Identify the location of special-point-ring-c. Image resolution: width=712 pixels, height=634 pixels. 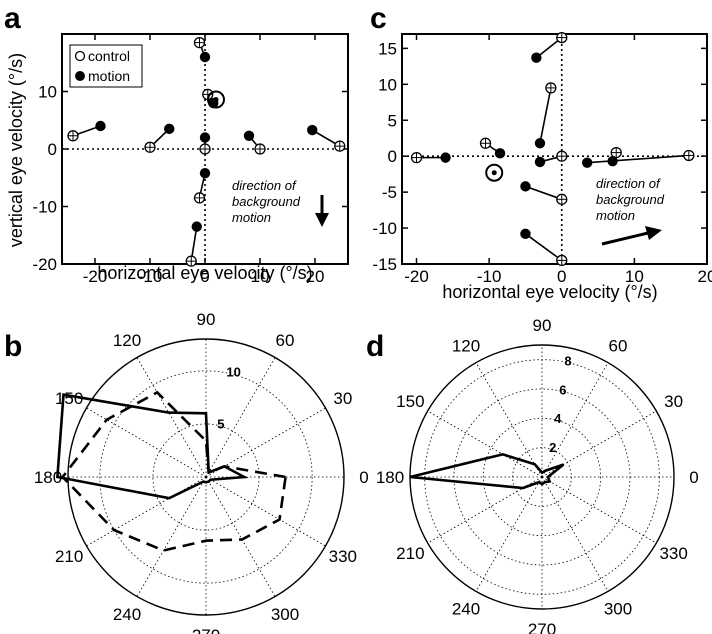
(494, 172).